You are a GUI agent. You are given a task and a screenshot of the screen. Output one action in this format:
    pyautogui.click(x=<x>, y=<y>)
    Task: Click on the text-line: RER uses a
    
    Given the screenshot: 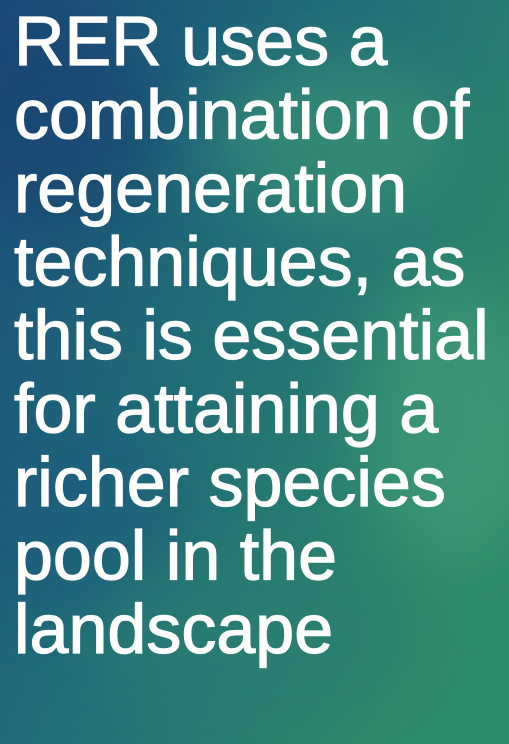 What is the action you would take?
    pyautogui.click(x=201, y=41)
    